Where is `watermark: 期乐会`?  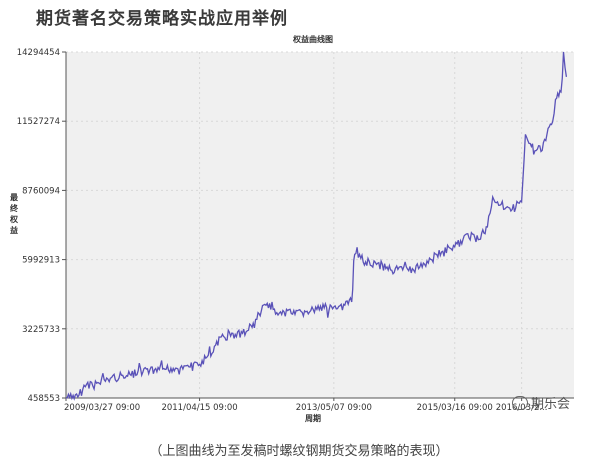
watermark: 期乐会 is located at coordinates (541, 402).